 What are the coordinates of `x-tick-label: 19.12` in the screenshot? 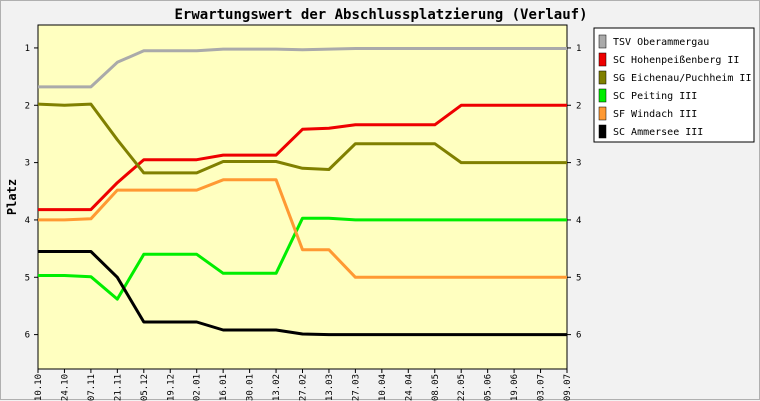 It's located at (171, 387).